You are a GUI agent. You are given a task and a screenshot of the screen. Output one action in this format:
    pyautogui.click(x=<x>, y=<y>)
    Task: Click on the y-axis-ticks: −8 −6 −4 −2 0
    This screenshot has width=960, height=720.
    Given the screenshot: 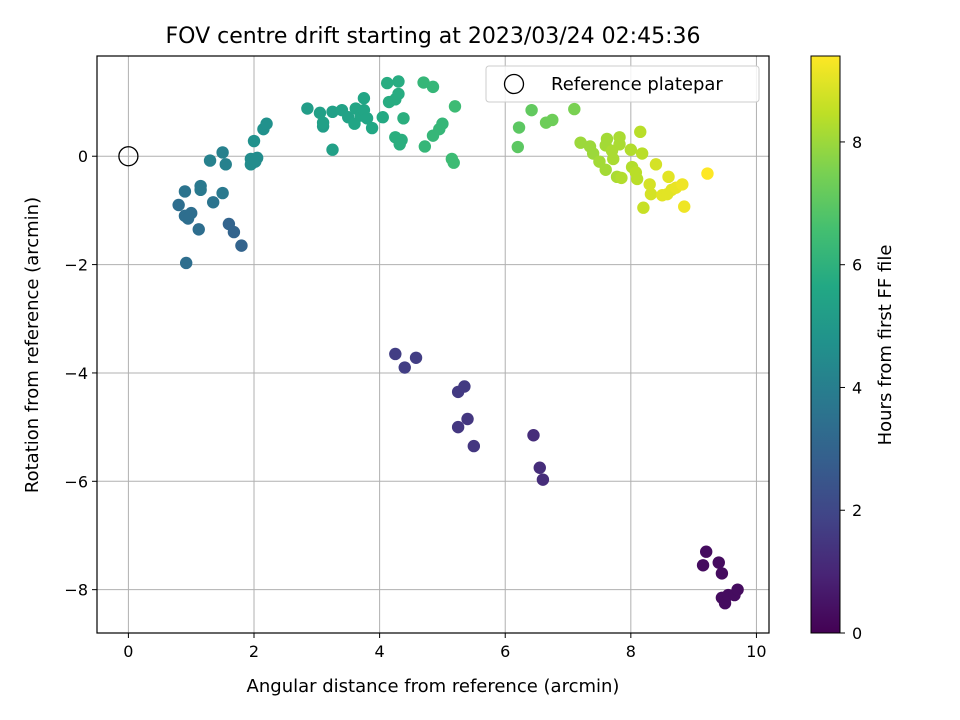 What is the action you would take?
    pyautogui.click(x=80, y=373)
    